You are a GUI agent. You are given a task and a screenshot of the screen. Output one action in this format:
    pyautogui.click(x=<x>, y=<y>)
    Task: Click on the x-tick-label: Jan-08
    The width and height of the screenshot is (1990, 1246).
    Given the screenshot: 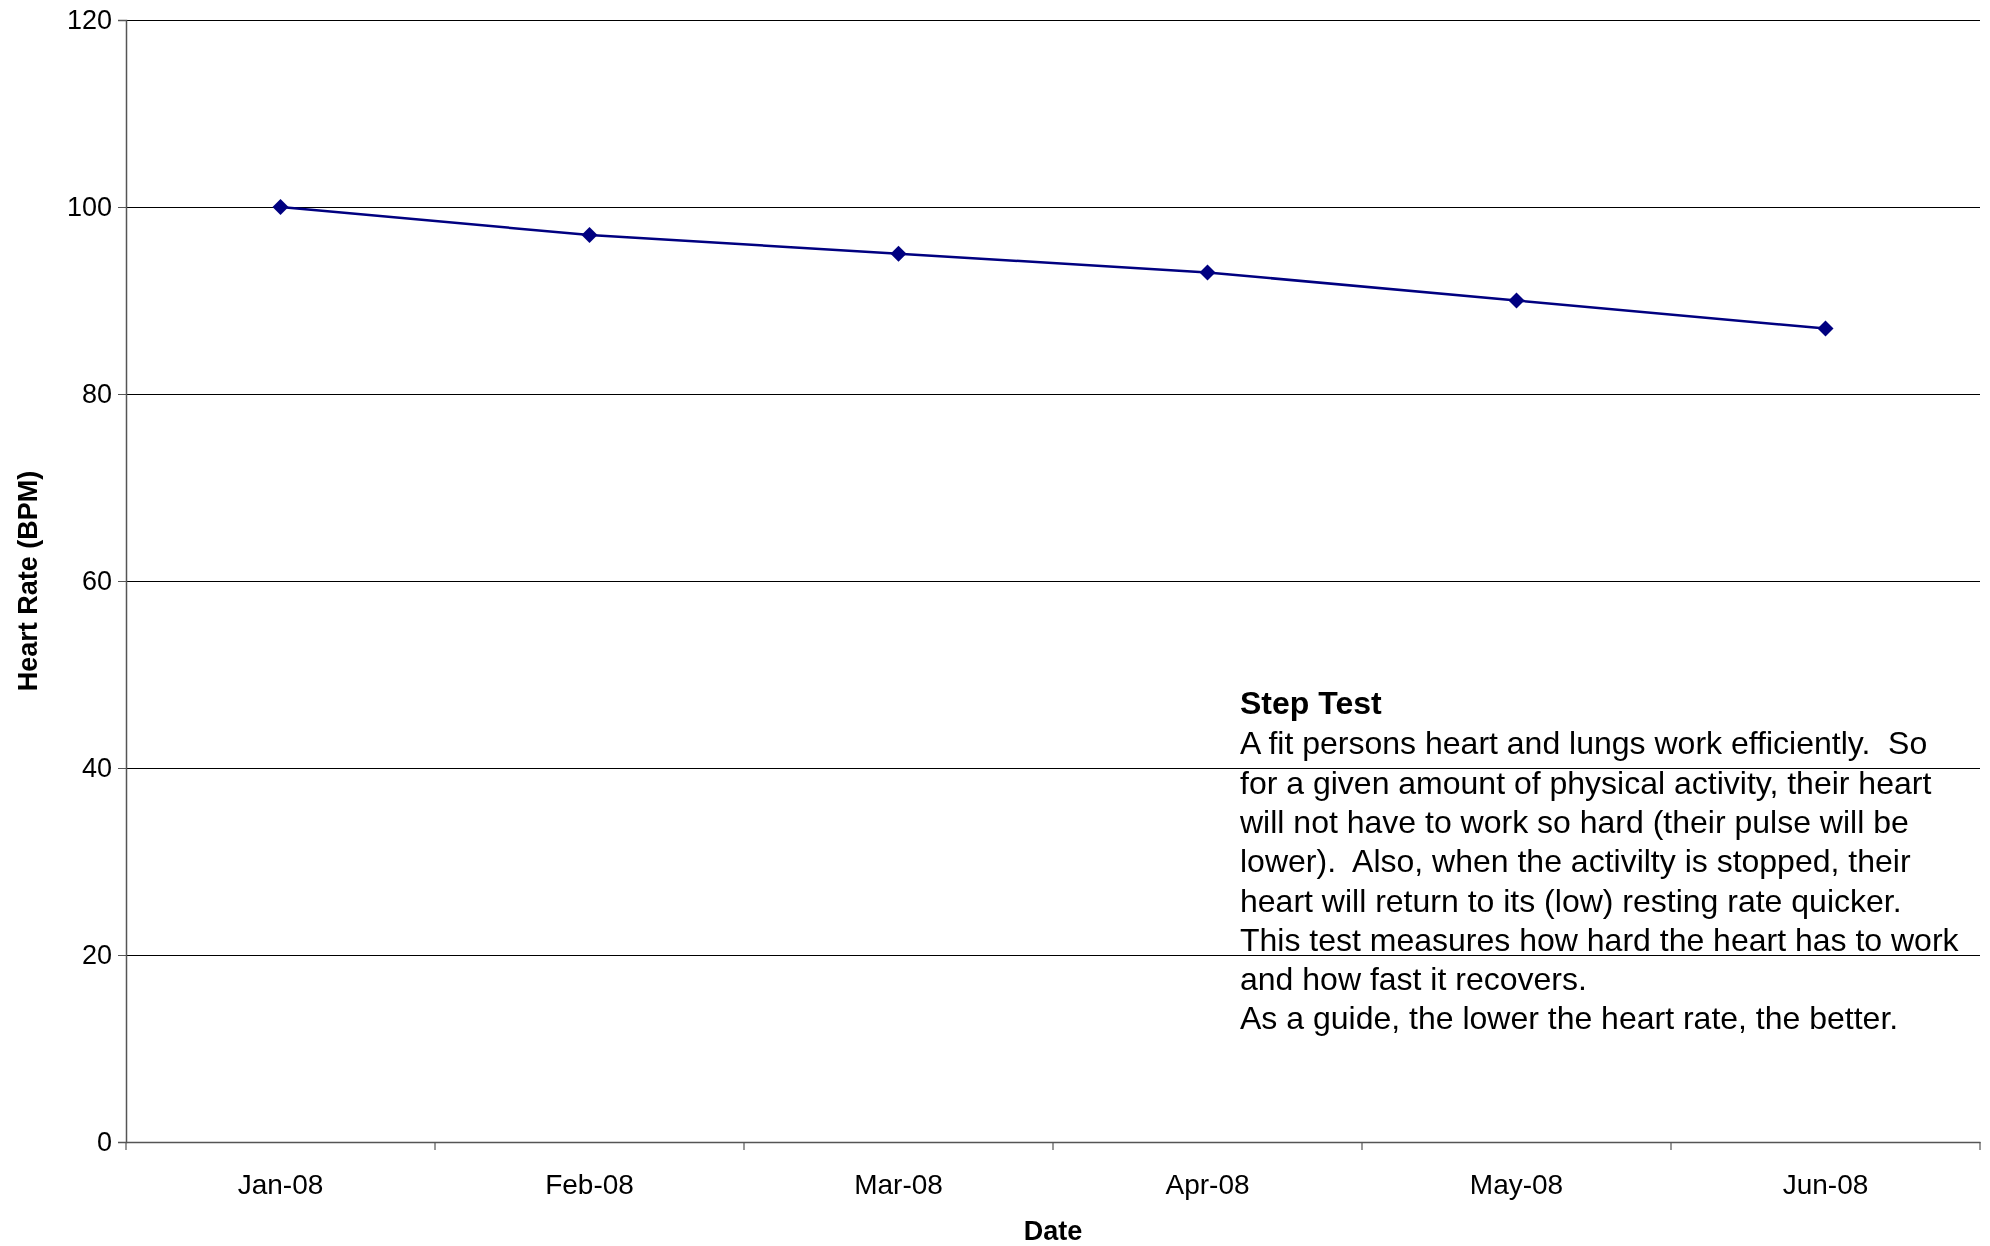 What is the action you would take?
    pyautogui.click(x=280, y=1184)
    